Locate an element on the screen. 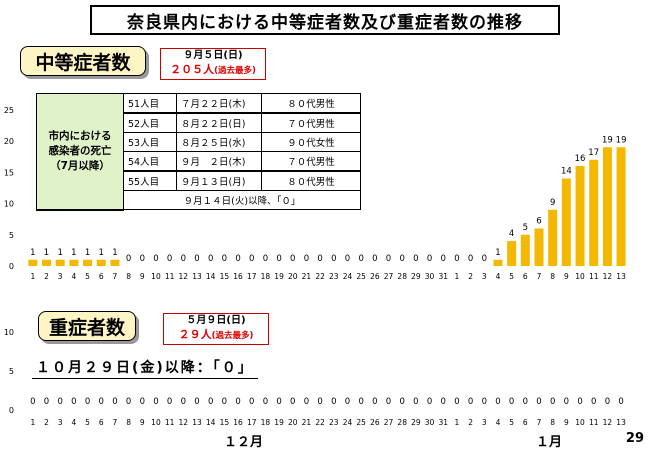 The width and height of the screenshot is (650, 450). severe-x-tick-label: 15 is located at coordinates (225, 422).